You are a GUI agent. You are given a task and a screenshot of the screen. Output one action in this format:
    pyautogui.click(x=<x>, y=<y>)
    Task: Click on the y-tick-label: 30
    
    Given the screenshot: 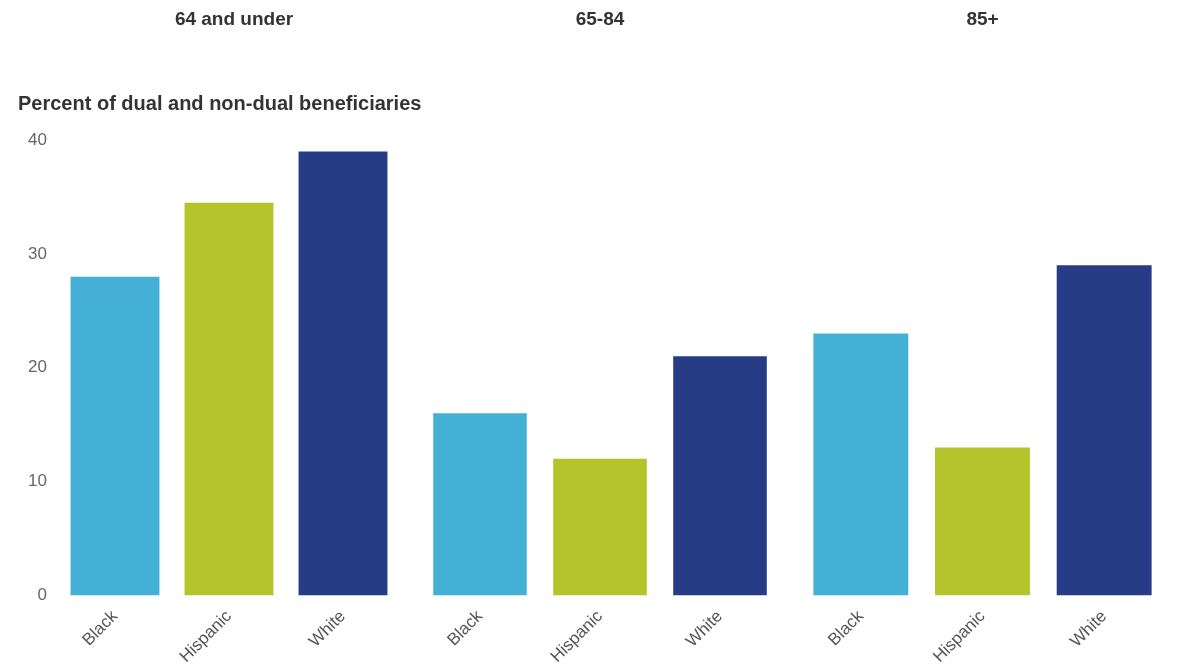 What is the action you would take?
    pyautogui.click(x=37, y=253)
    